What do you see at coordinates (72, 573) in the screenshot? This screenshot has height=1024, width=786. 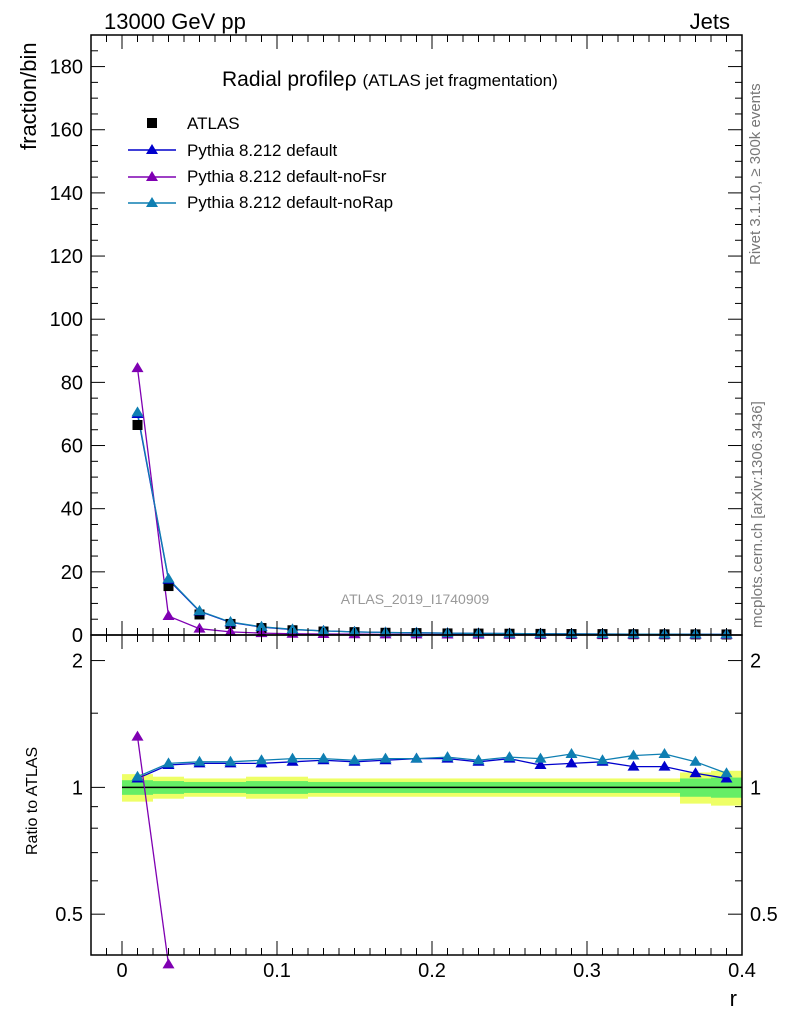 I see `main-y-tick-label: 20` at bounding box center [72, 573].